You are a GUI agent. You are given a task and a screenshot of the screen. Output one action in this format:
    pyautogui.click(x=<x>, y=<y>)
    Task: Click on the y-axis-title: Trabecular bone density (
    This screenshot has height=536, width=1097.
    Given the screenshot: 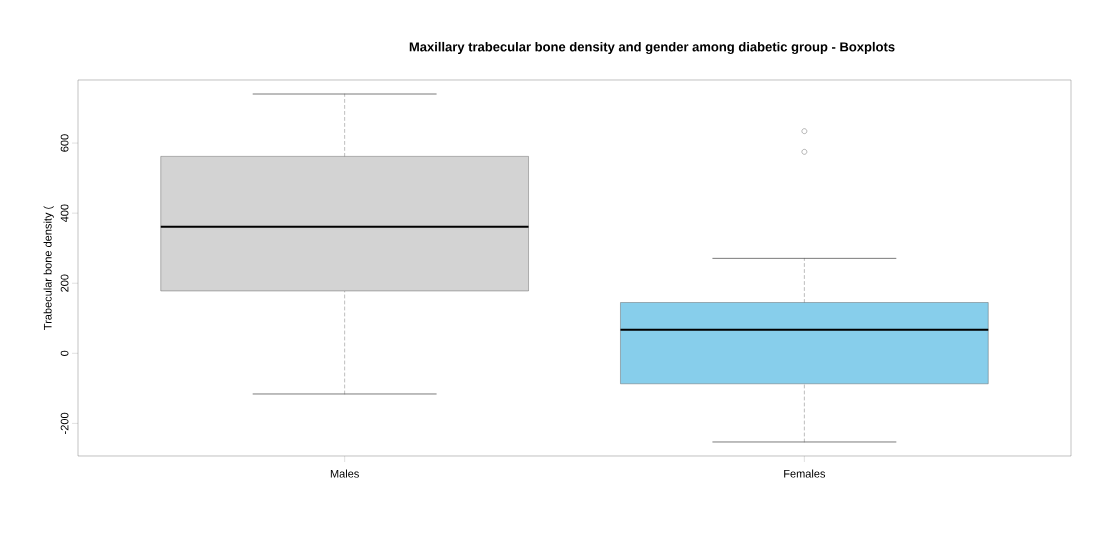 What is the action you would take?
    pyautogui.click(x=48, y=267)
    